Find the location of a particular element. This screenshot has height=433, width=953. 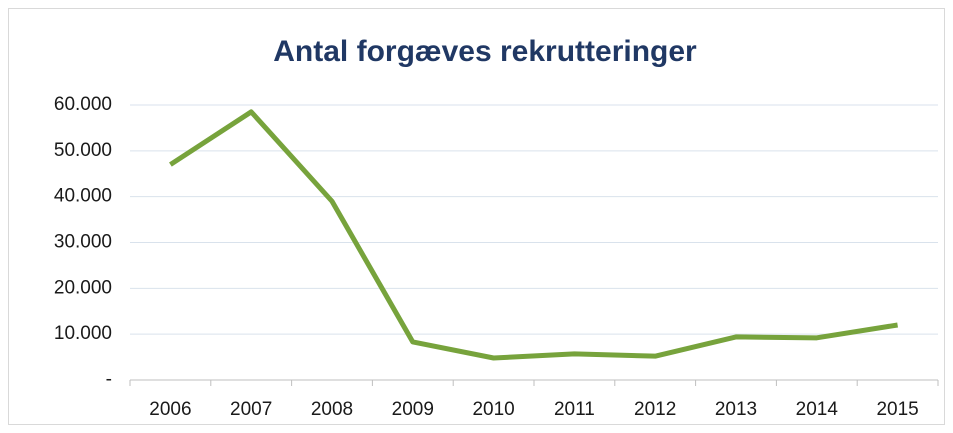

x-tick-label: 2015 is located at coordinates (897, 409).